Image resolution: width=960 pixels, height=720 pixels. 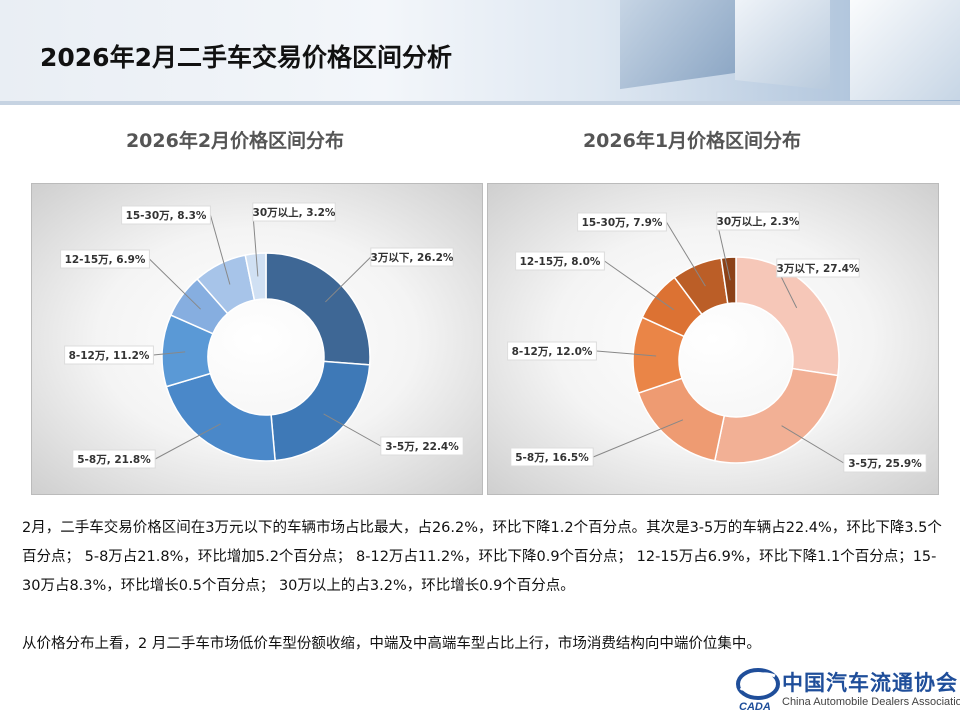 I want to click on data-label-4: 8-12万, 12.0%, so click(x=552, y=352).